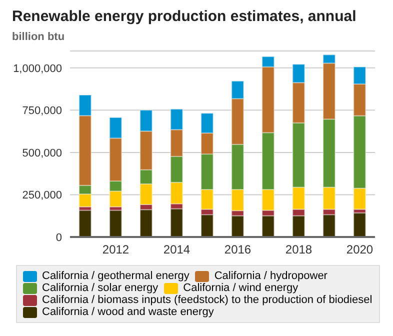 Image resolution: width=393 pixels, height=336 pixels. I want to click on legend-label: California / geothermal energy, so click(116, 276).